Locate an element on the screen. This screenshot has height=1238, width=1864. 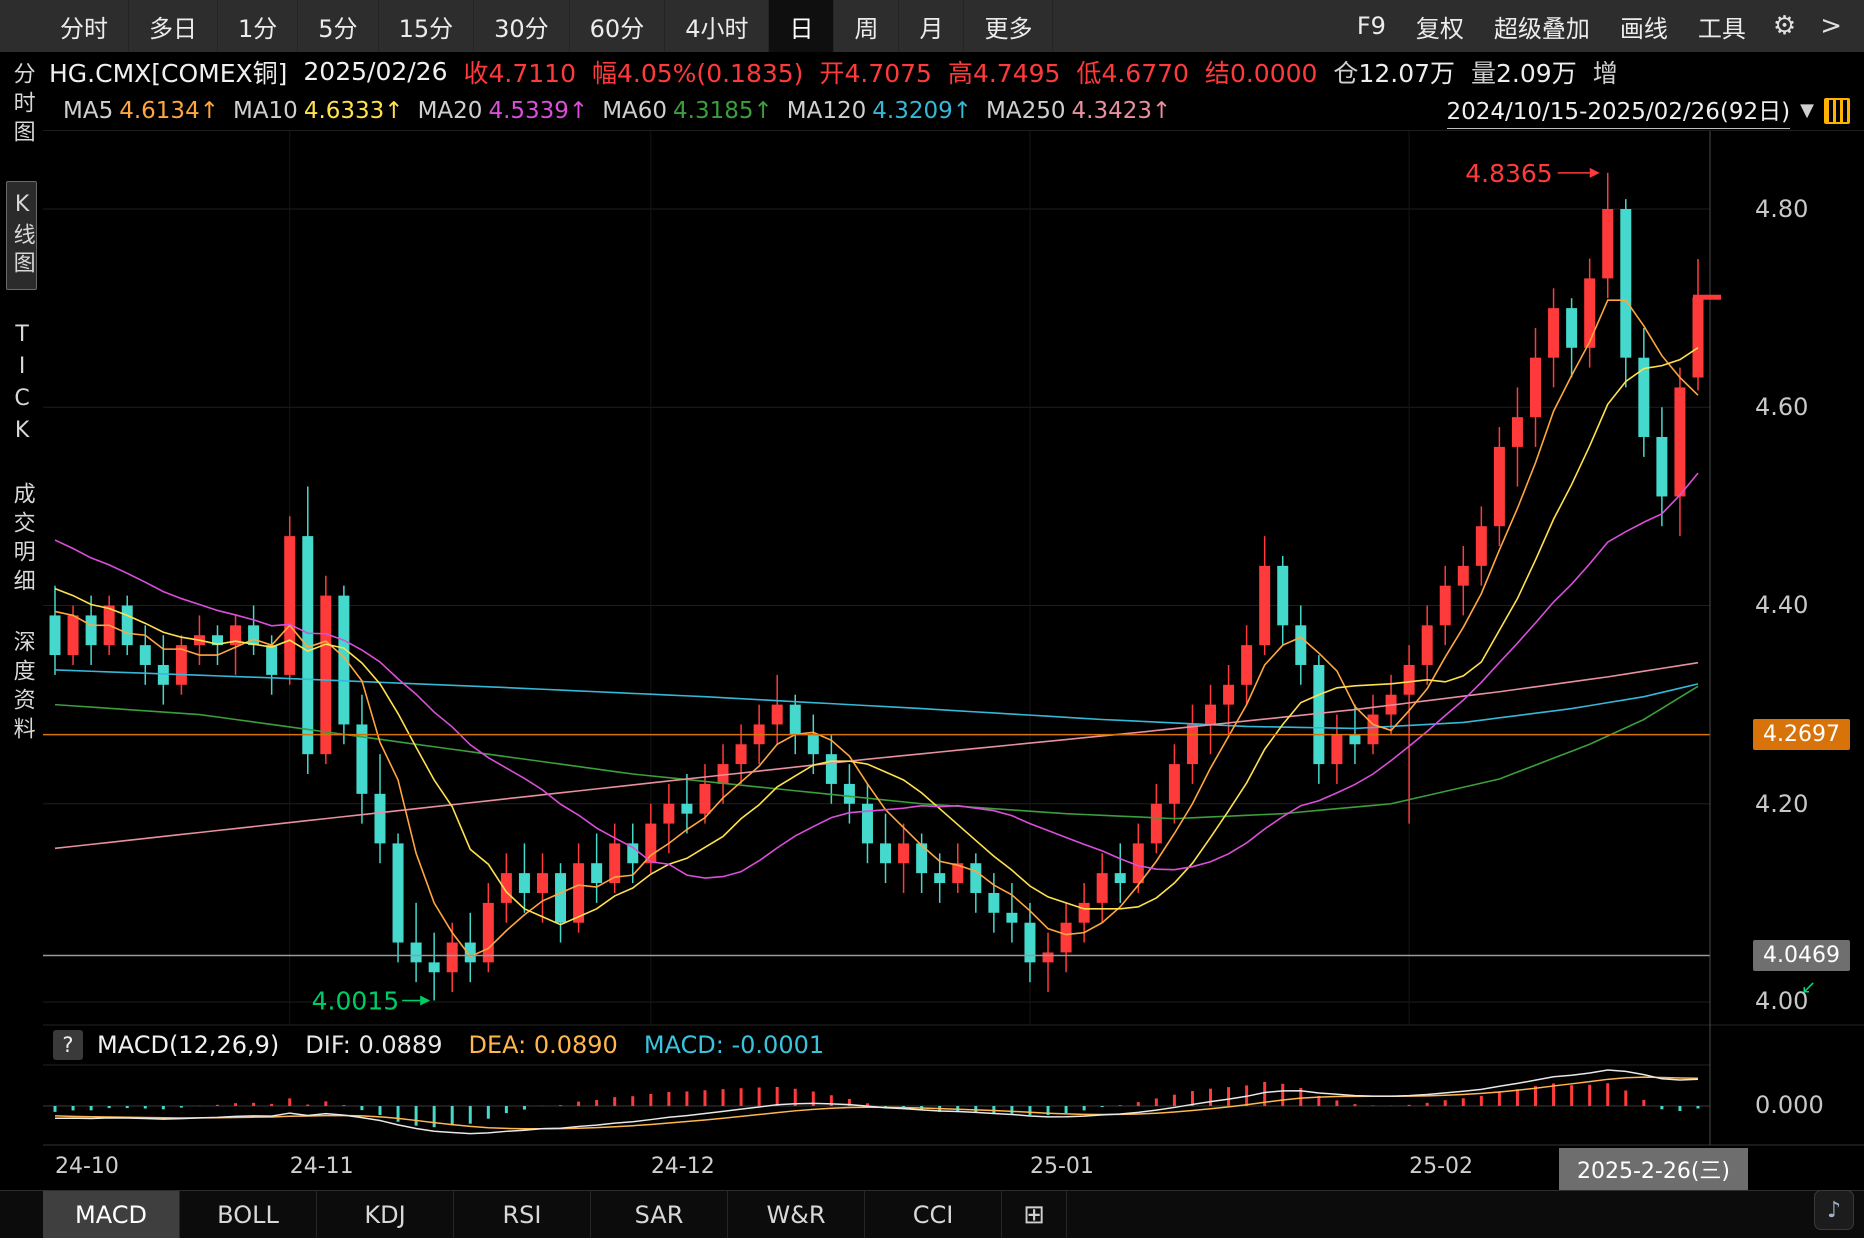
sidebar-item-trade-detail: 成交明细 is located at coordinates (22, 540).